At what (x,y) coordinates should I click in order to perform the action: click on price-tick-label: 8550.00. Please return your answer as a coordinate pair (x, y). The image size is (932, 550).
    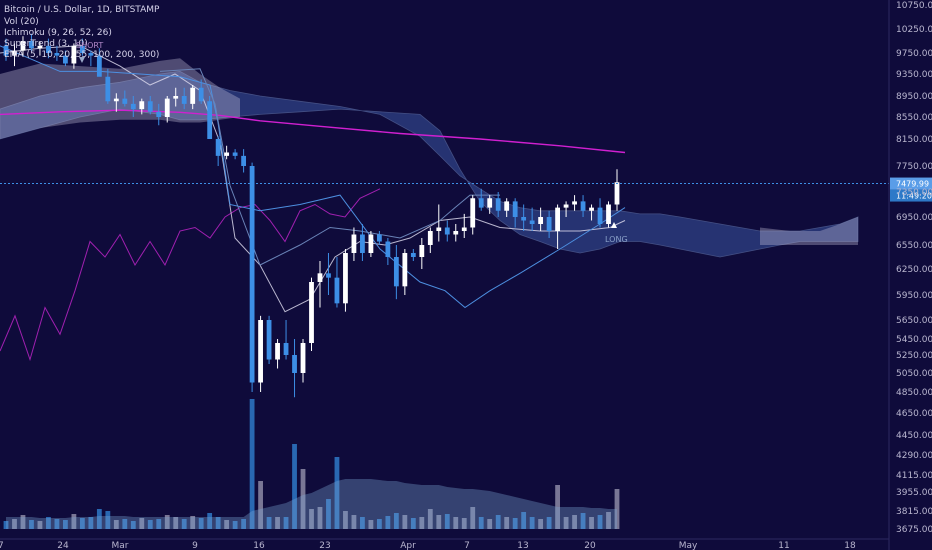
    Looking at the image, I should click on (914, 118).